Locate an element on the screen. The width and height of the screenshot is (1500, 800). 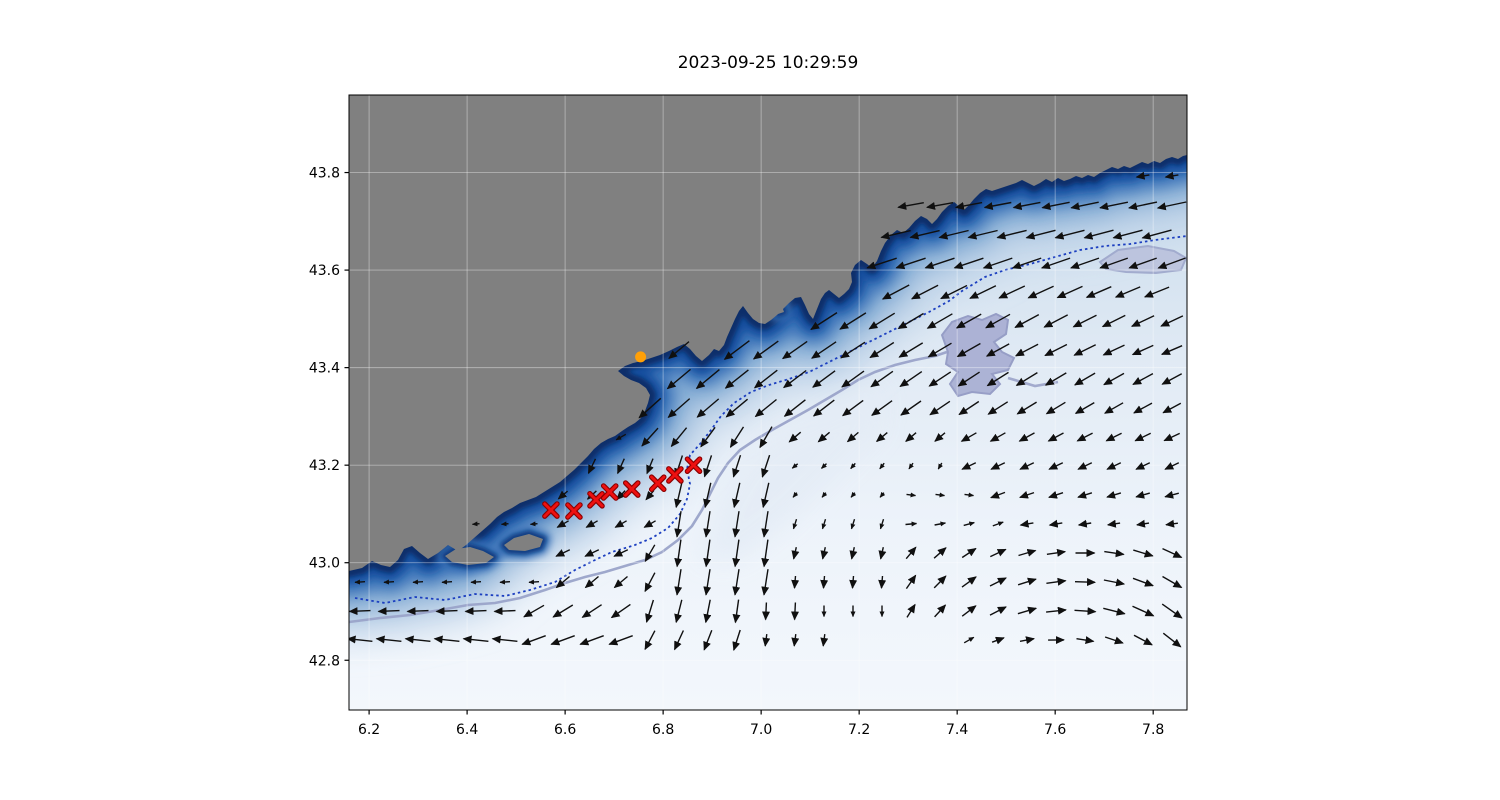
eddy-lavender-blob is located at coordinates (978, 355).